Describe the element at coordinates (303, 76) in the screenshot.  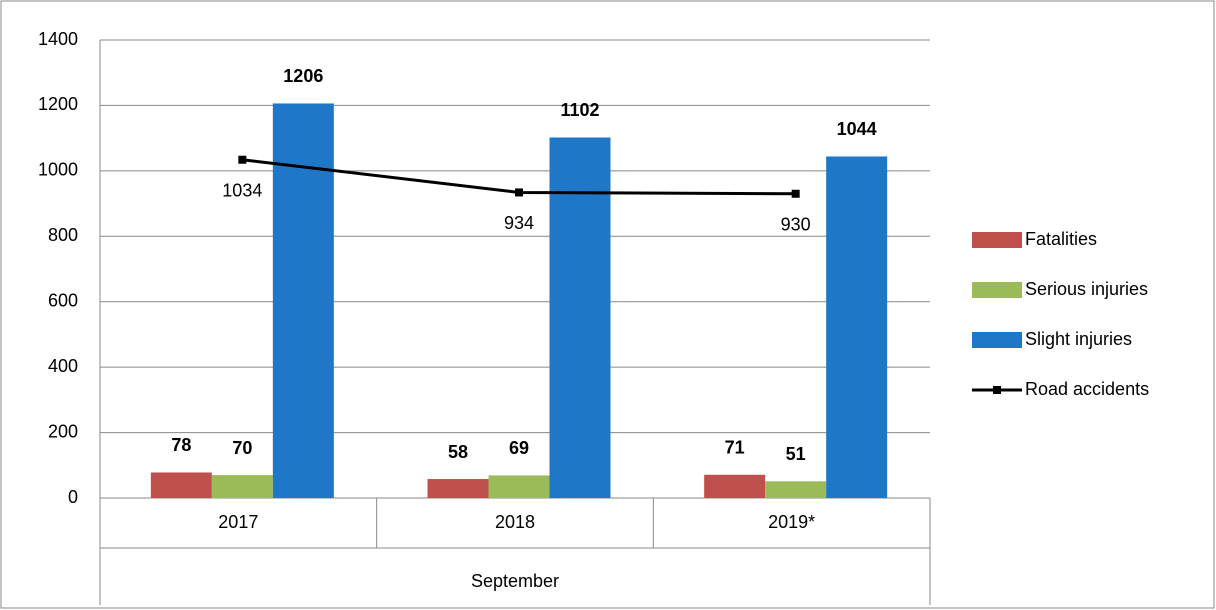
I see `data-label: 1206` at that location.